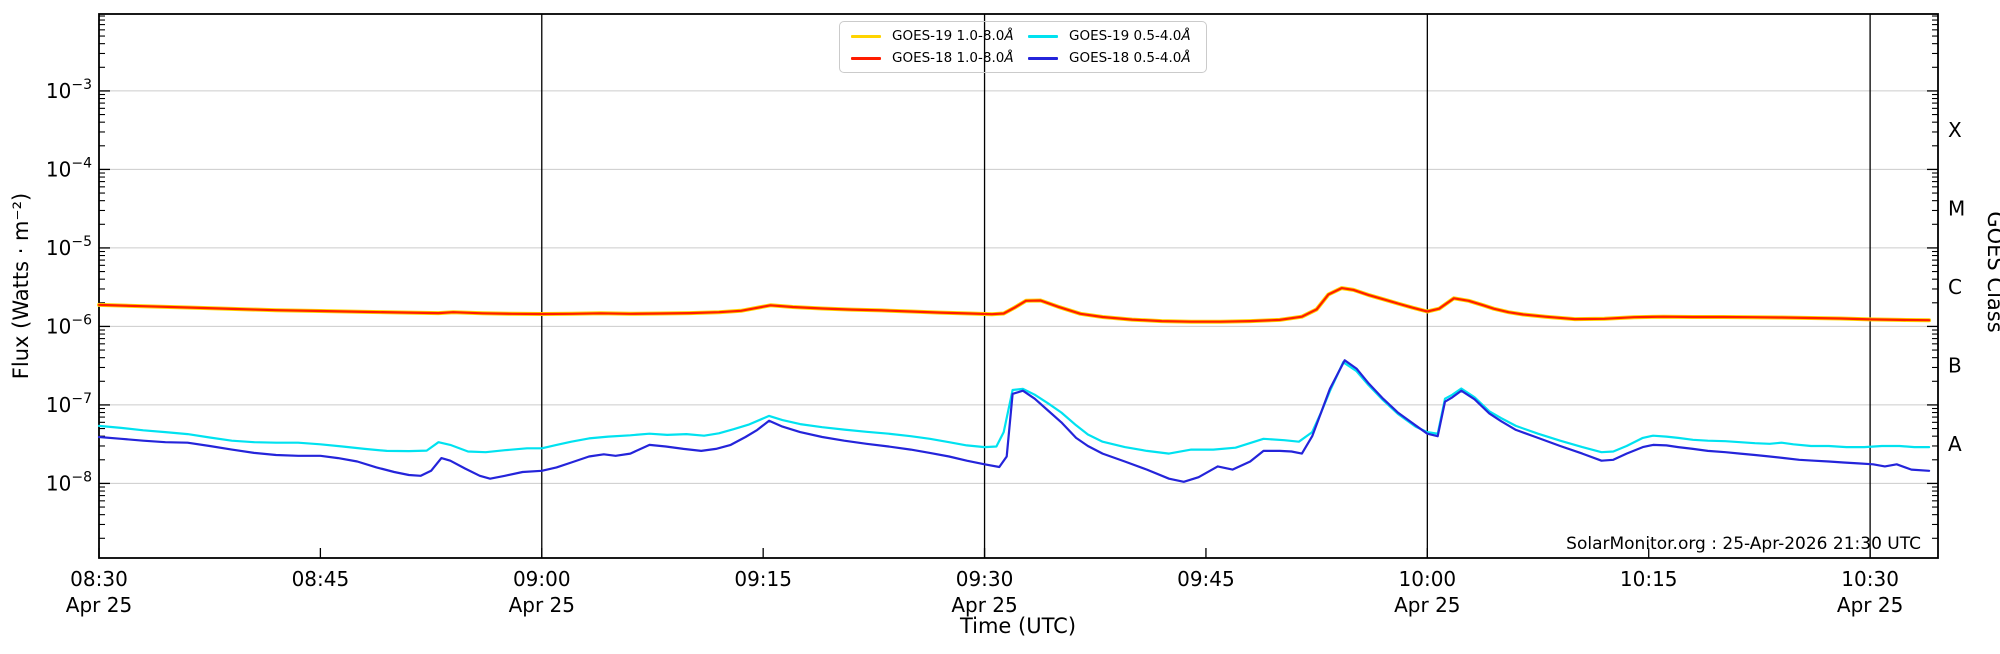 The image size is (2000, 654). What do you see at coordinates (69, 168) in the screenshot?
I see `y-tick-label: 10⁻⁴` at bounding box center [69, 168].